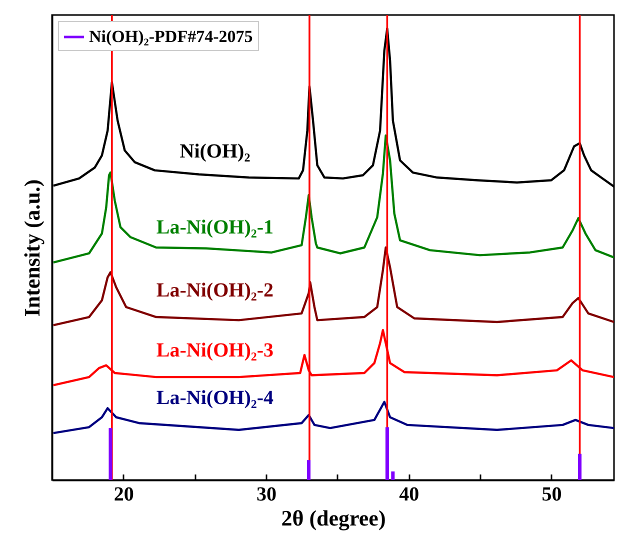 Image resolution: width=619 pixels, height=550 pixels. What do you see at coordinates (552, 495) in the screenshot?
I see `x-tick-label: 50` at bounding box center [552, 495].